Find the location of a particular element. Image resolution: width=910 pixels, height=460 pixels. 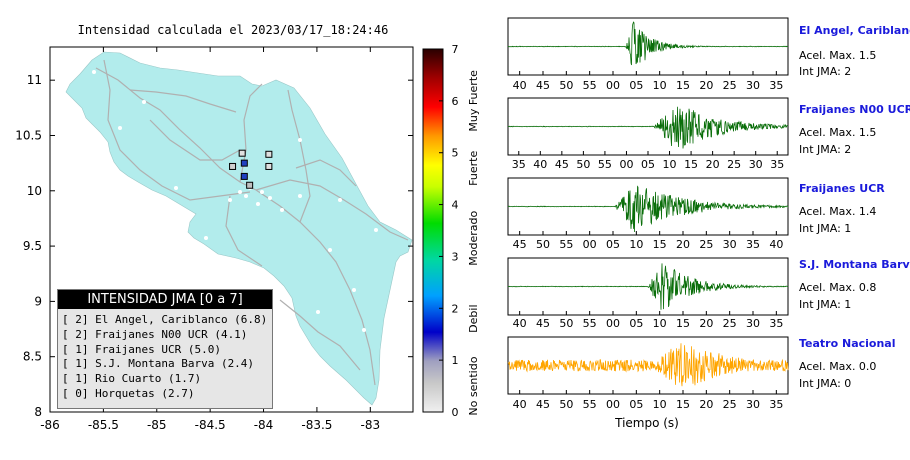

colorbar-ticks: 7 6 5 4 3 2 1 0 is located at coordinates (449, 231).